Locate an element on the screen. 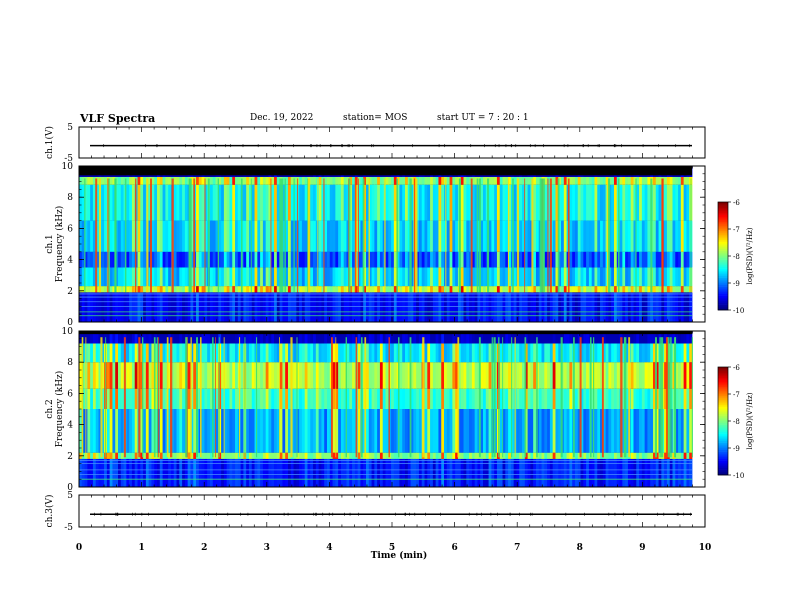 Image resolution: width=792 pixels, height=612 pixels. y-tick-label: 4 is located at coordinates (70, 426).